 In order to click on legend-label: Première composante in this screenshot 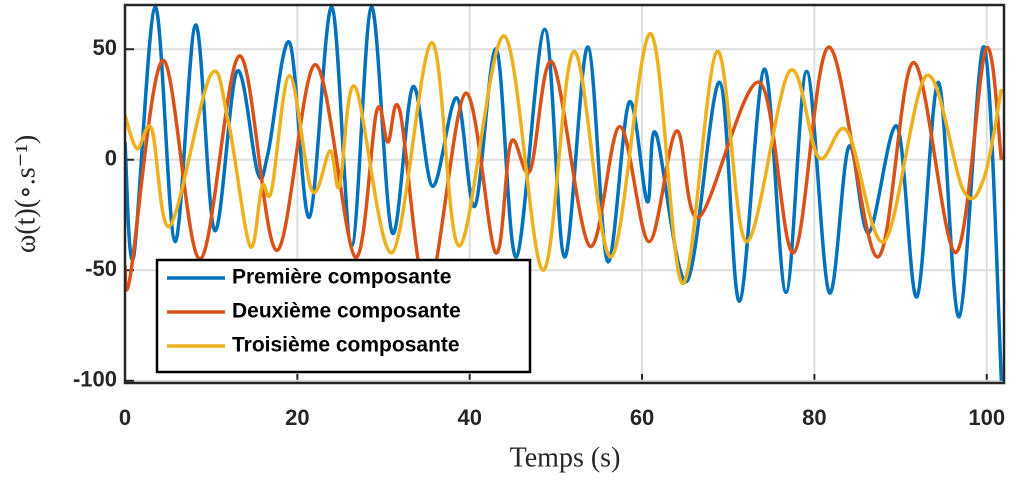, I will do `click(341, 277)`.